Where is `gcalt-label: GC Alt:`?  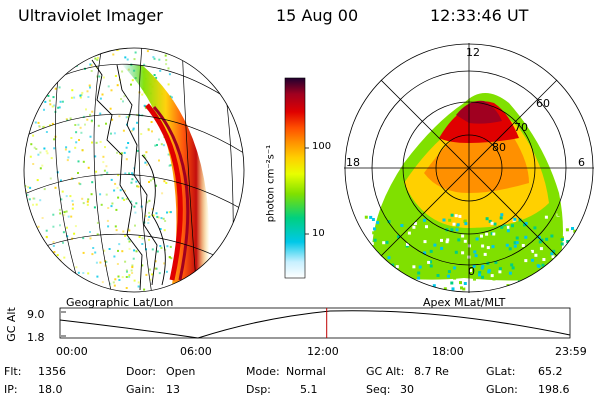 gcalt-label: GC Alt: is located at coordinates (385, 371).